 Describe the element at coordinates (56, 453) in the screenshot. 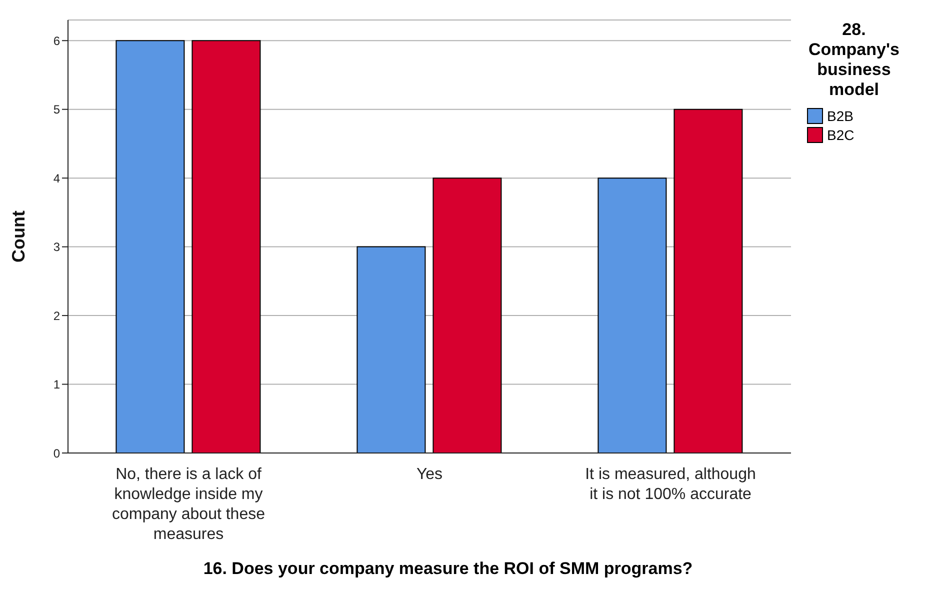

I see `y-tick-label: 0` at that location.